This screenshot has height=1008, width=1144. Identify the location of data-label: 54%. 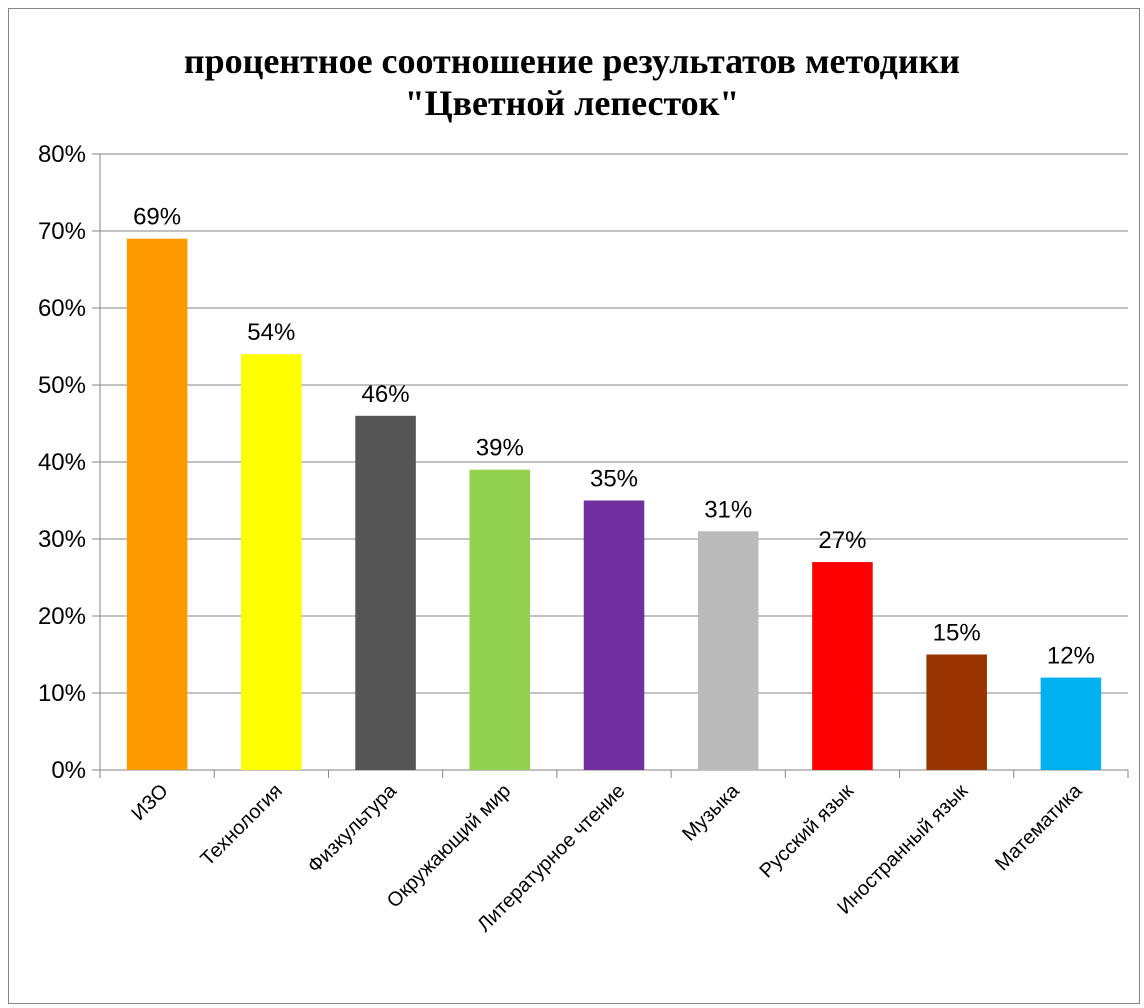
(271, 332).